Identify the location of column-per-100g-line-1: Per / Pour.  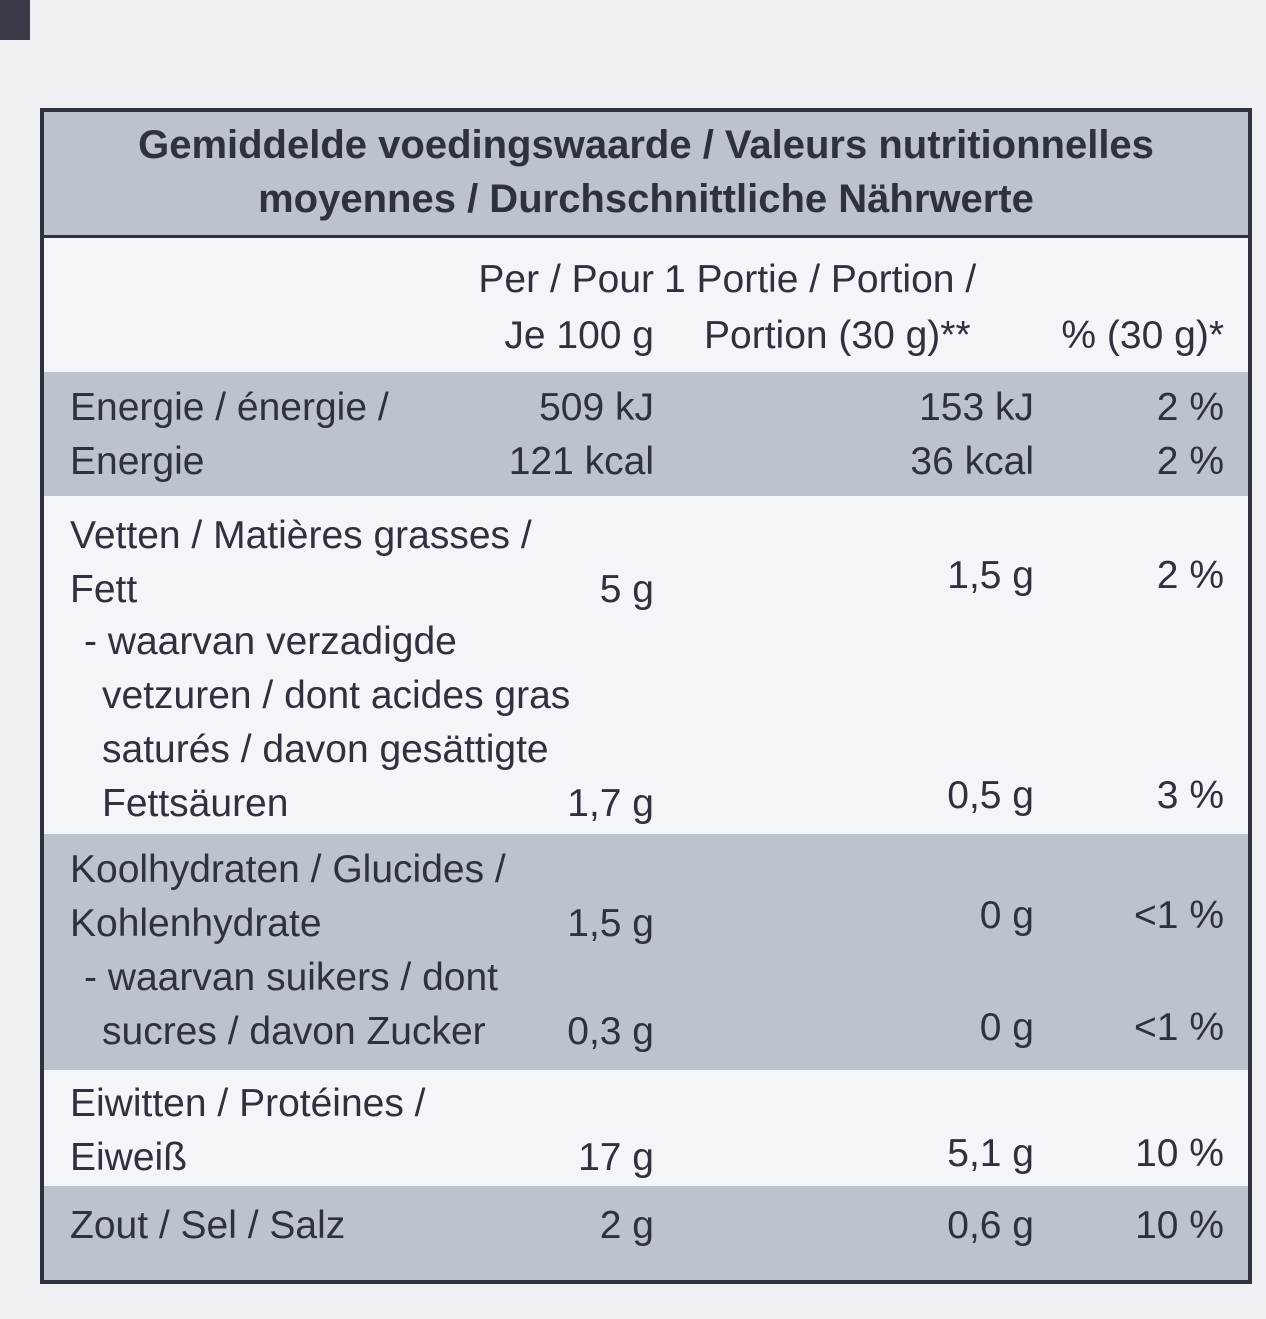
(566, 279).